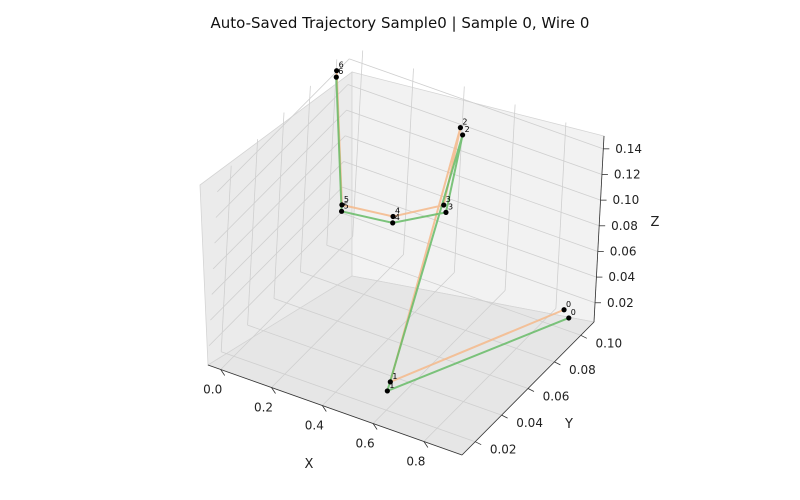 The width and height of the screenshot is (800, 500). I want to click on x-axis-line, so click(335, 410).